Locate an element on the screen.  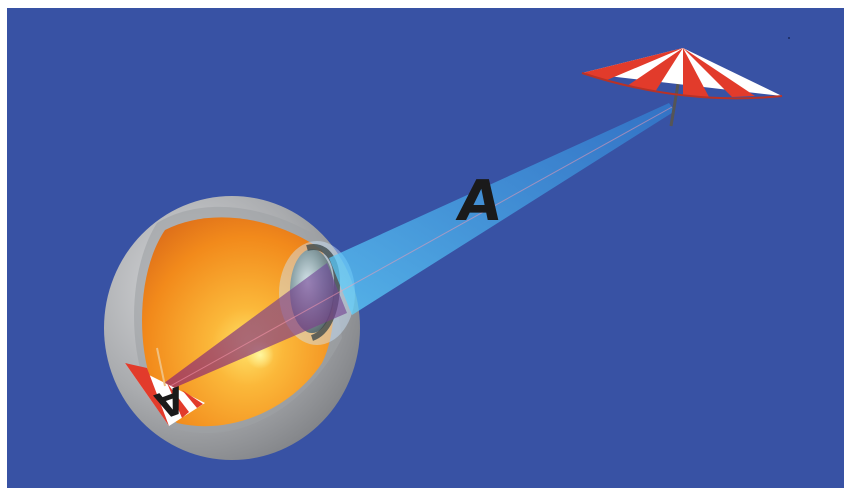
retinal-pole is located at coordinates (161, 367).